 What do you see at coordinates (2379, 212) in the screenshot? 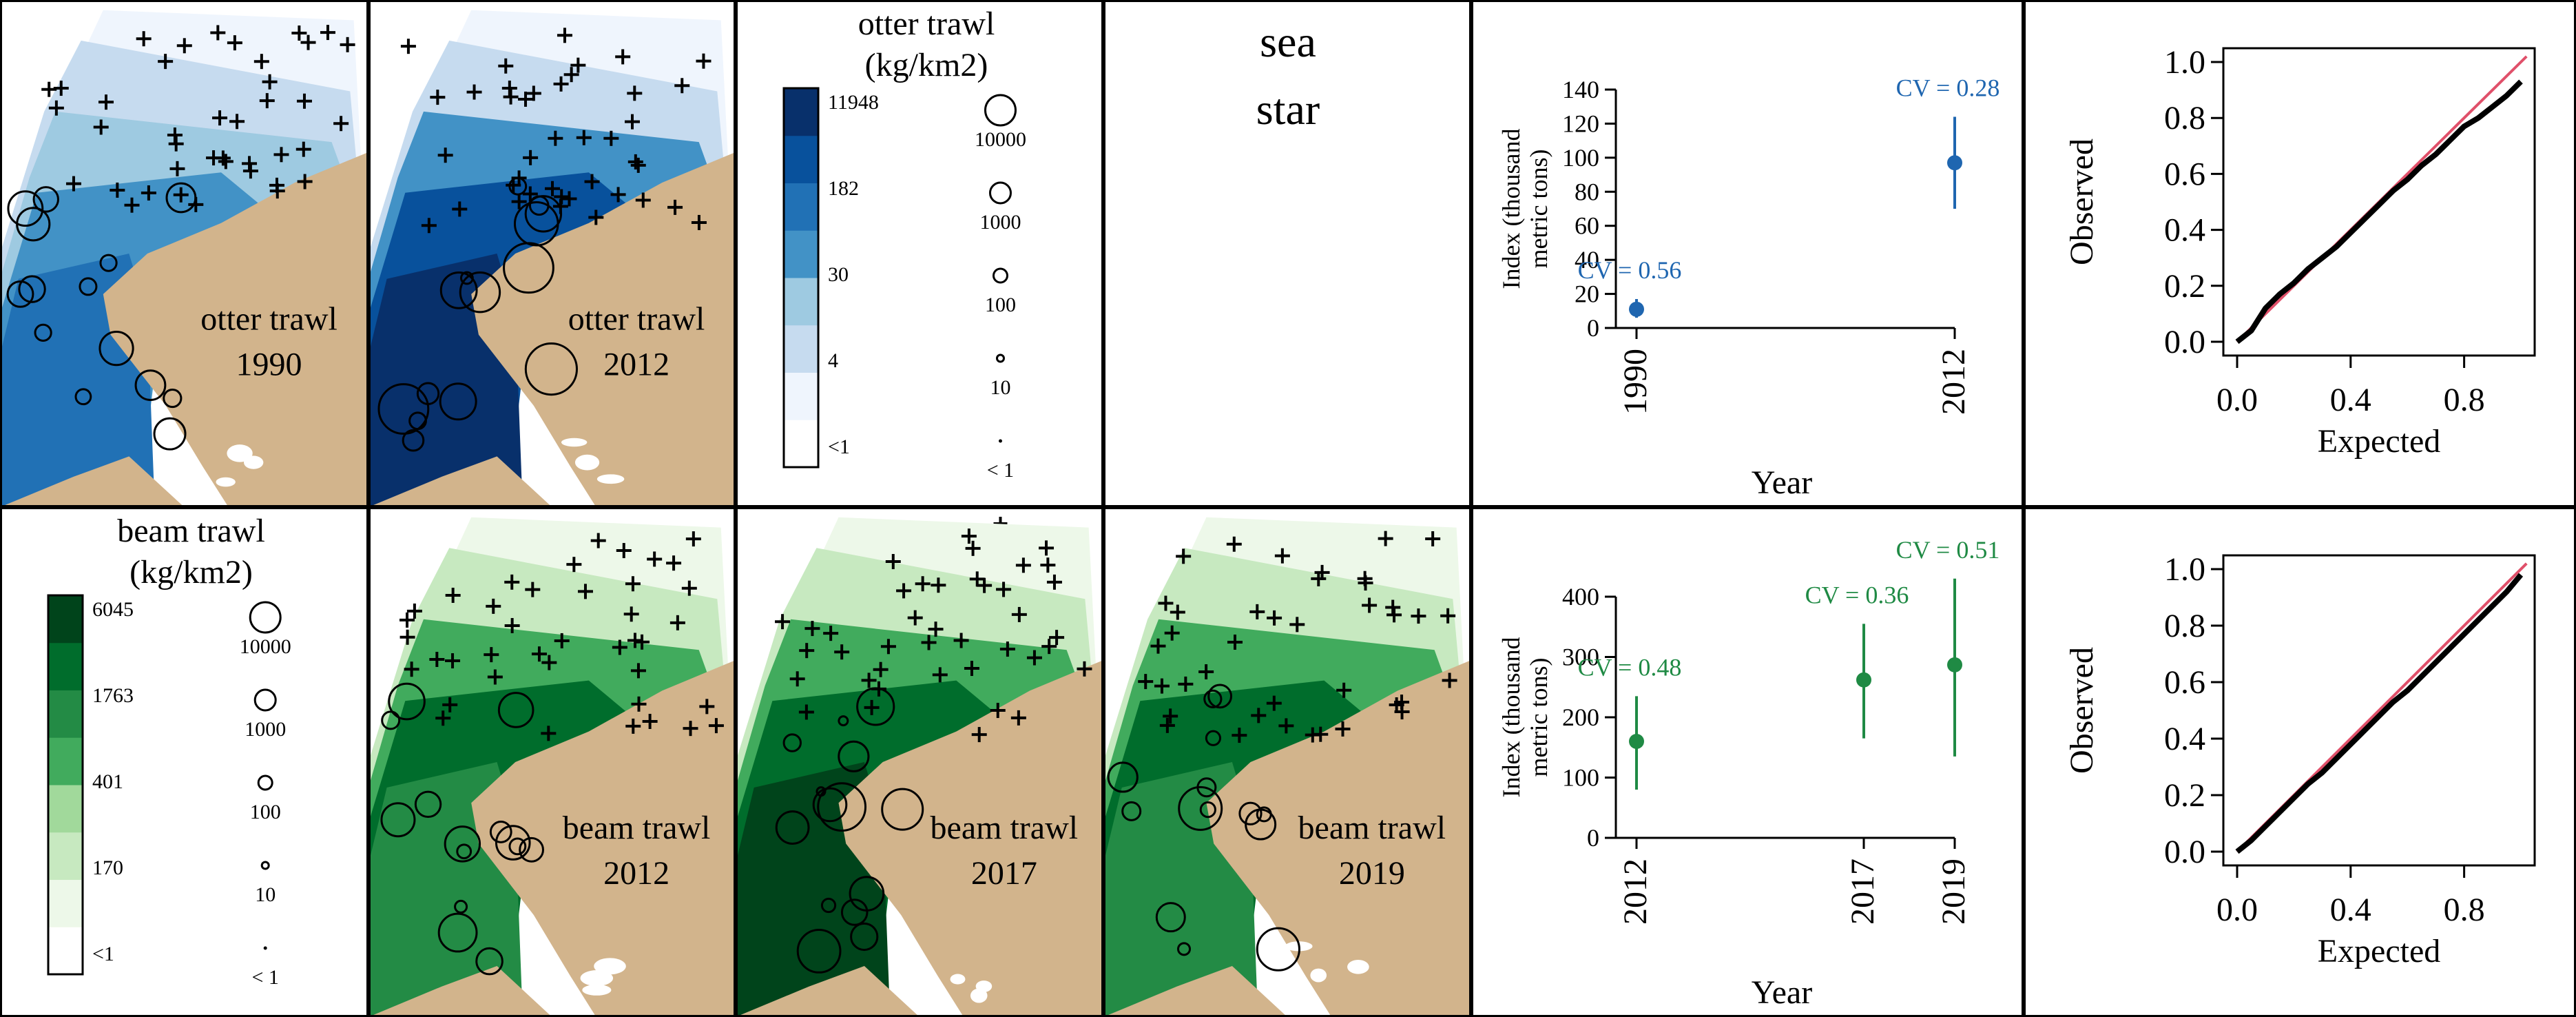
I see `qq-observed-series` at bounding box center [2379, 212].